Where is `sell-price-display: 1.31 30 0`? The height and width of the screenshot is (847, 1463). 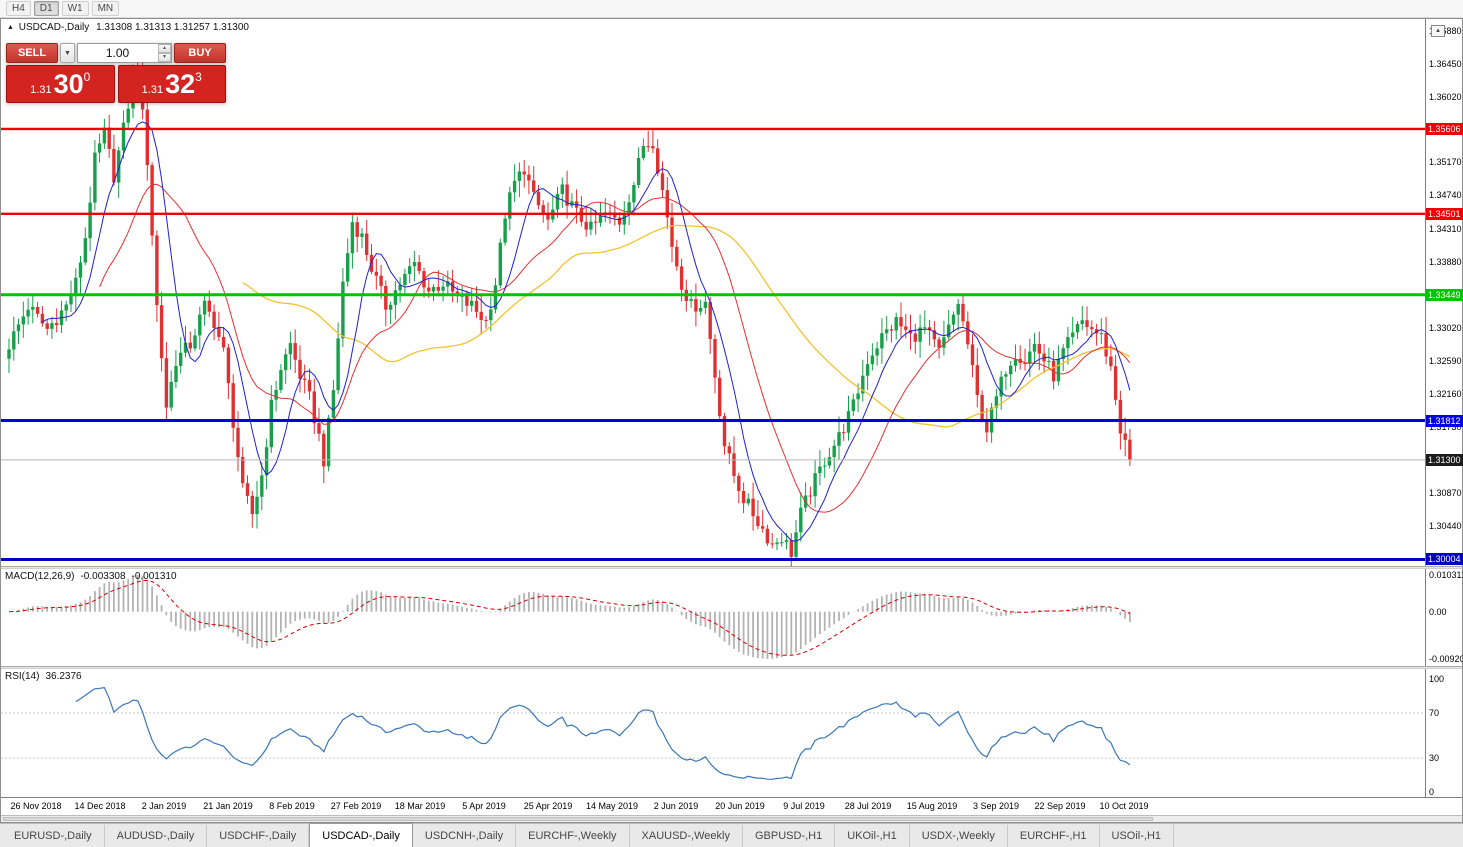
sell-price-display: 1.31 30 0 is located at coordinates (60, 84).